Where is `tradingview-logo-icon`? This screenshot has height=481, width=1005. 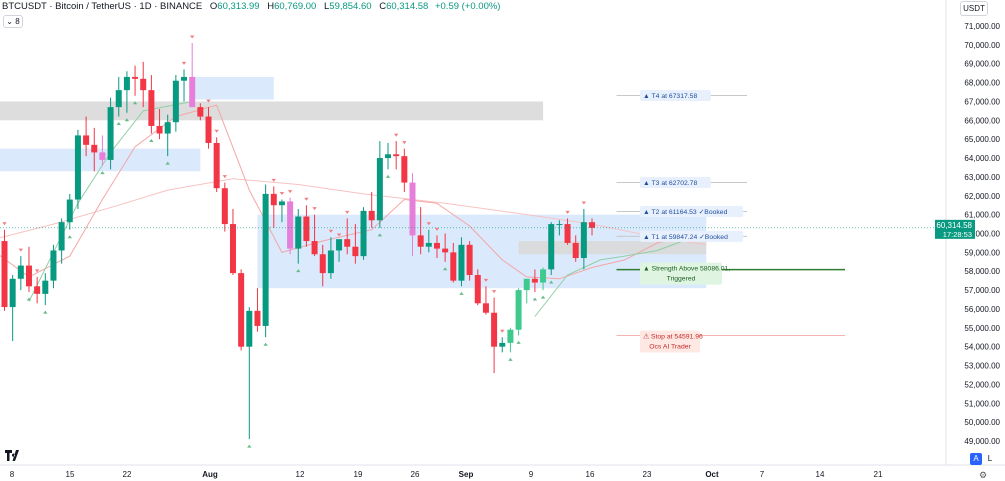 tradingview-logo-icon is located at coordinates (15, 456).